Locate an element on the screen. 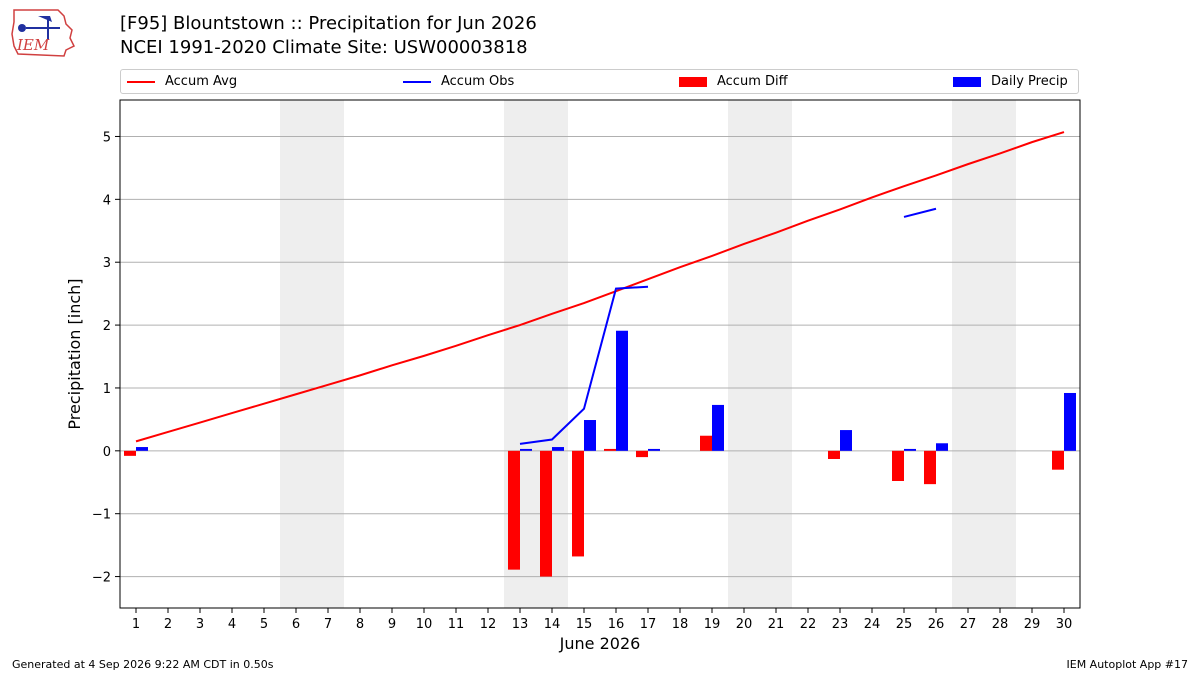 This screenshot has height=675, width=1200. x-tick-label: 5 is located at coordinates (264, 624).